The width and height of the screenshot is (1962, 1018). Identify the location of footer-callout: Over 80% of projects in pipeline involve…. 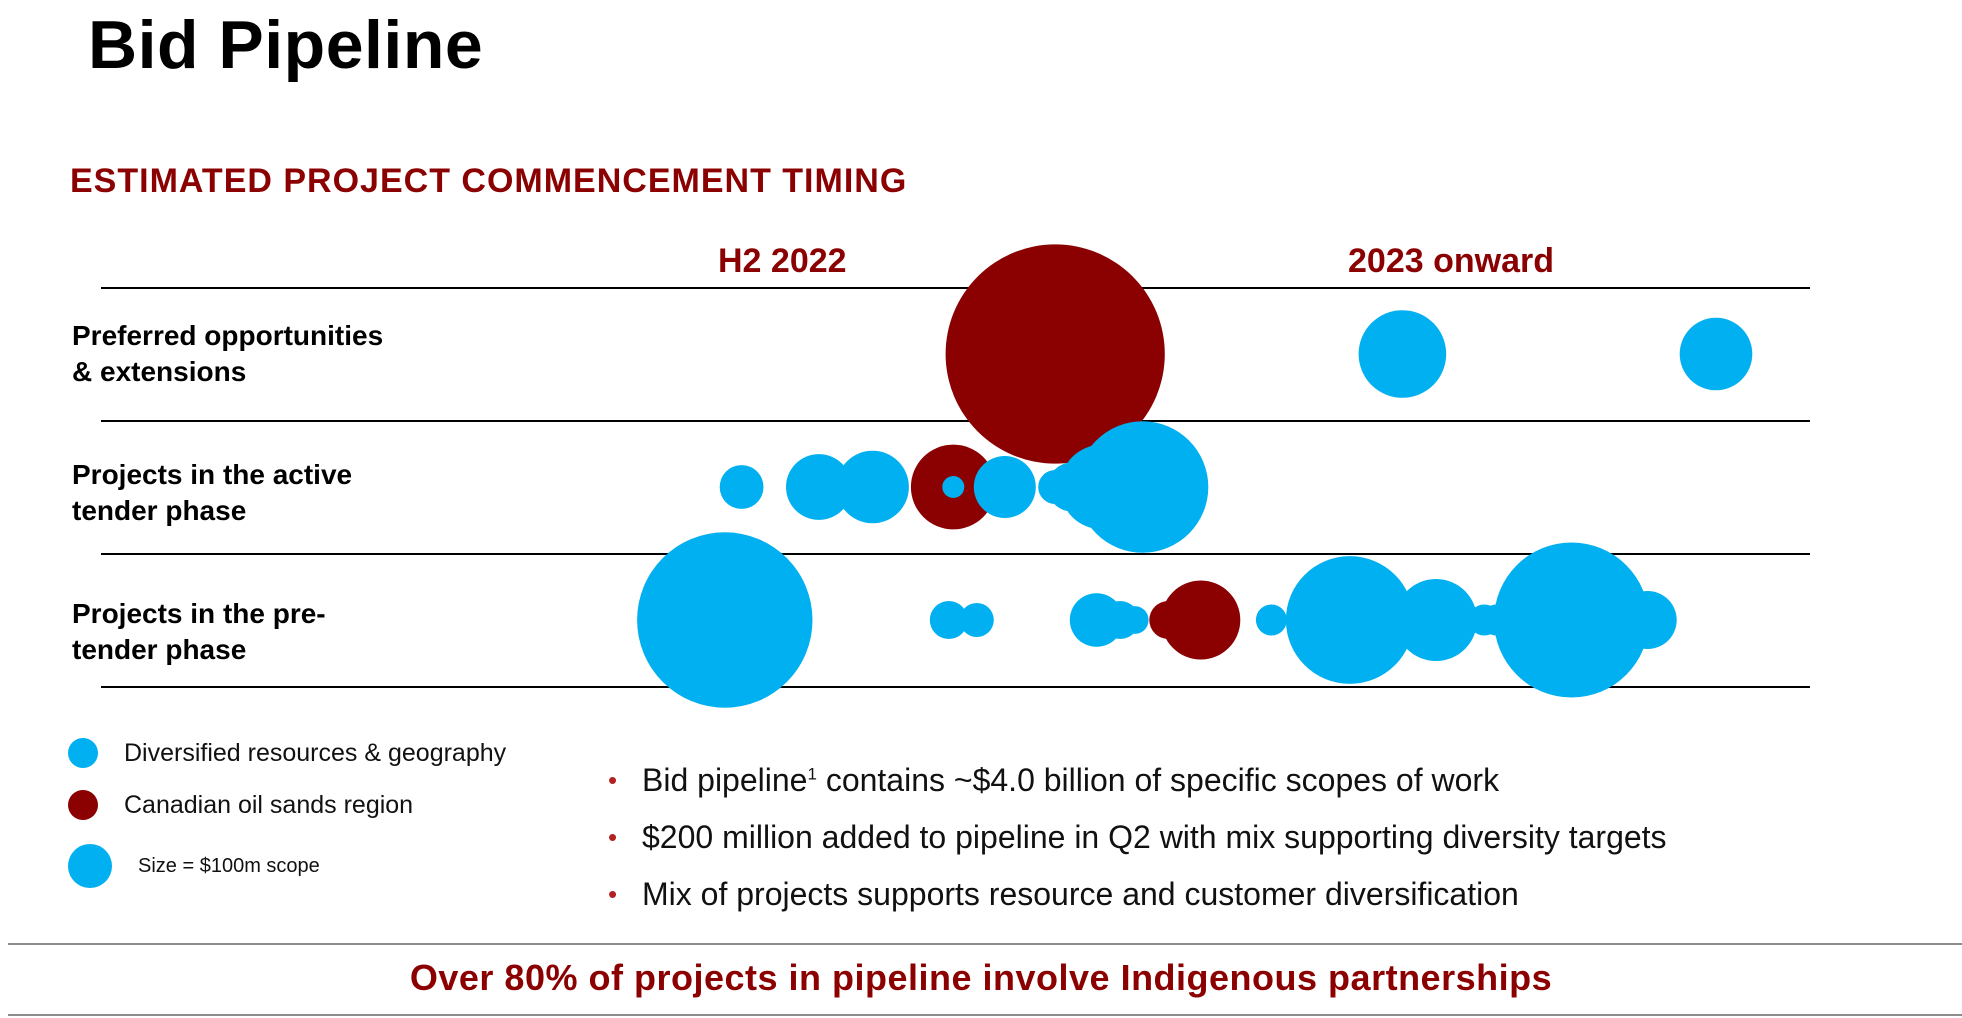
(981, 977).